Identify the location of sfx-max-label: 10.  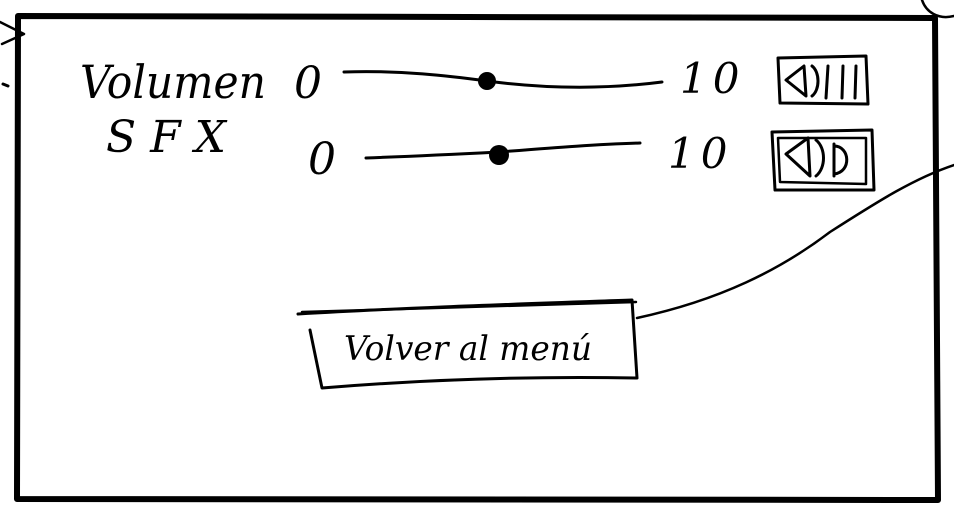
(700, 153).